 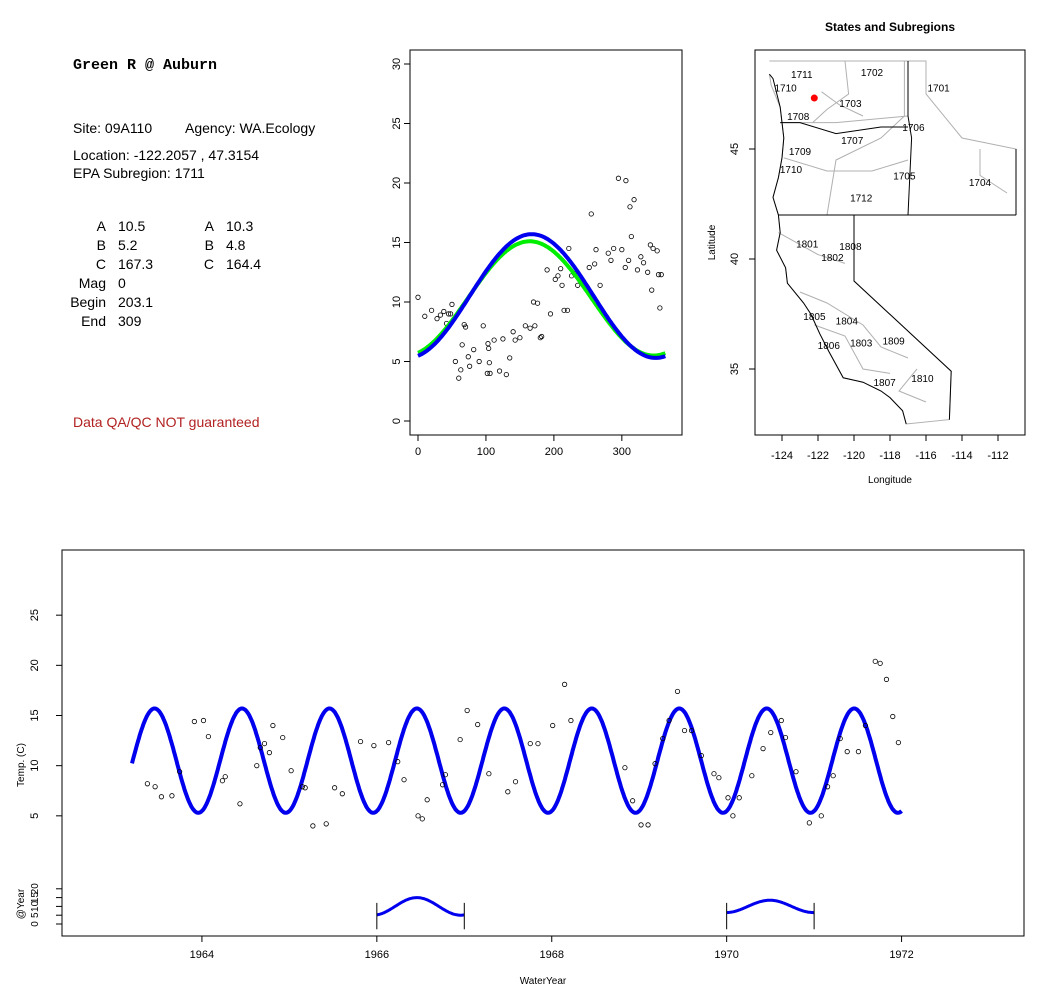 I want to click on x-tick-label: 1966, so click(x=377, y=955).